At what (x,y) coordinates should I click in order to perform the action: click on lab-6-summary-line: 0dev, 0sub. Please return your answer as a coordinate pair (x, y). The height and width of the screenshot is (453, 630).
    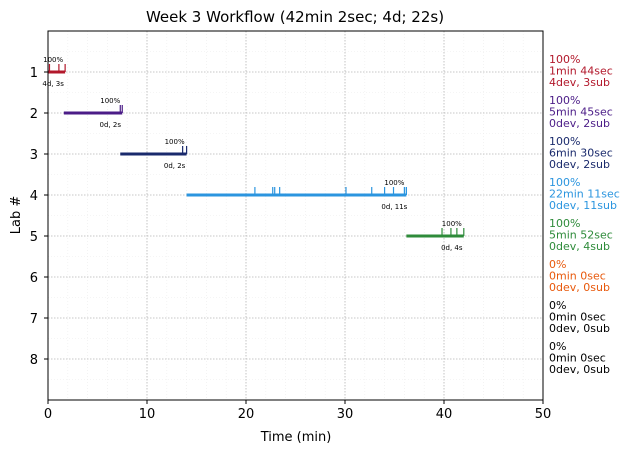
    Looking at the image, I should click on (579, 287).